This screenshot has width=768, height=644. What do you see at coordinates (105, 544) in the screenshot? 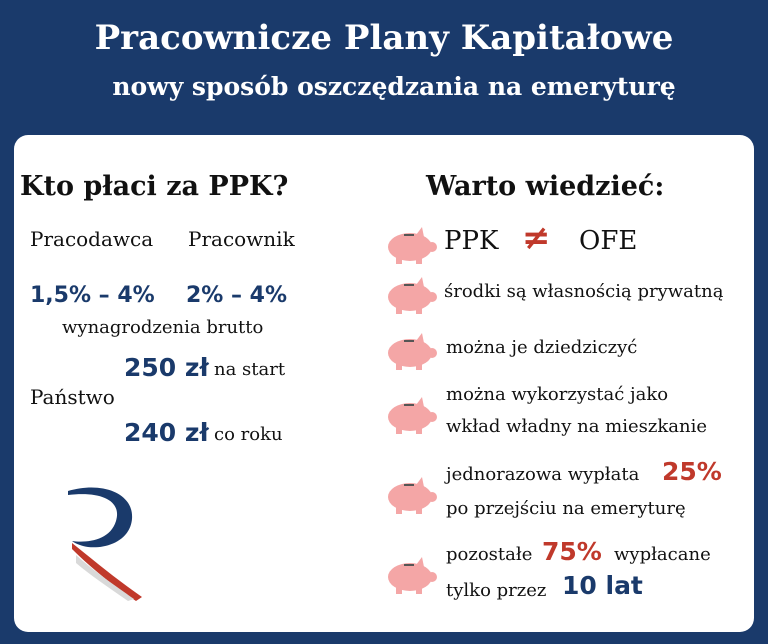
I see `logo-r` at bounding box center [105, 544].